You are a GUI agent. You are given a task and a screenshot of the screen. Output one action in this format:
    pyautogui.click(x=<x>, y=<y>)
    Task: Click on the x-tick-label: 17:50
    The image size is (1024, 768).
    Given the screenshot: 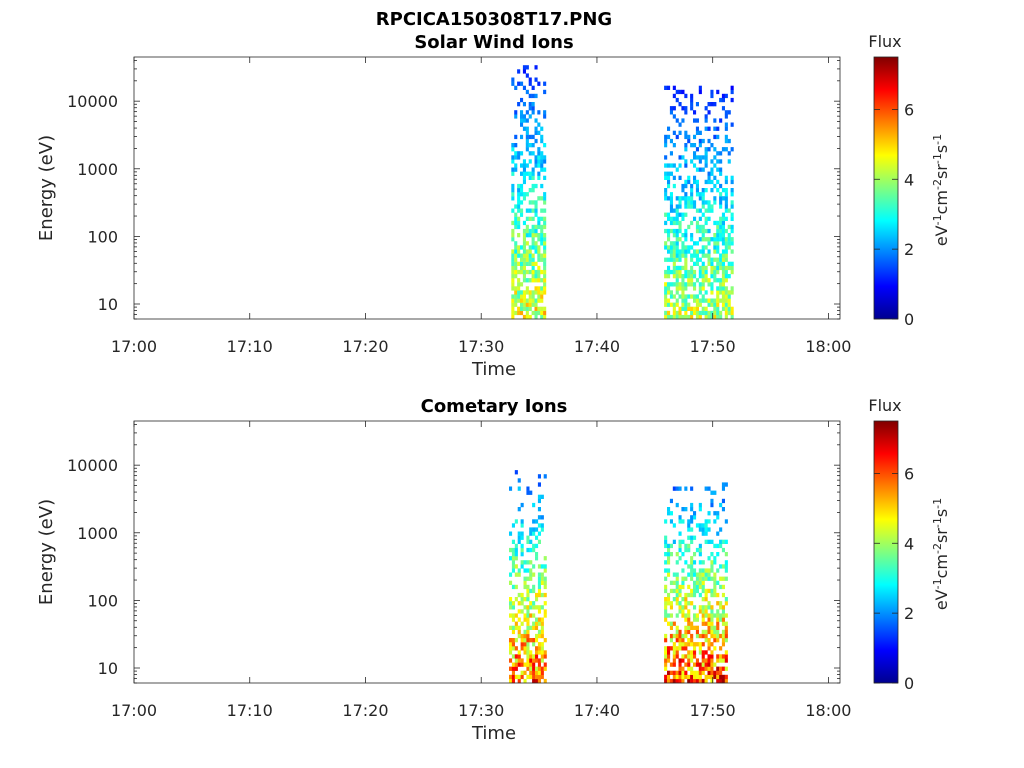 What is the action you would take?
    pyautogui.click(x=713, y=710)
    